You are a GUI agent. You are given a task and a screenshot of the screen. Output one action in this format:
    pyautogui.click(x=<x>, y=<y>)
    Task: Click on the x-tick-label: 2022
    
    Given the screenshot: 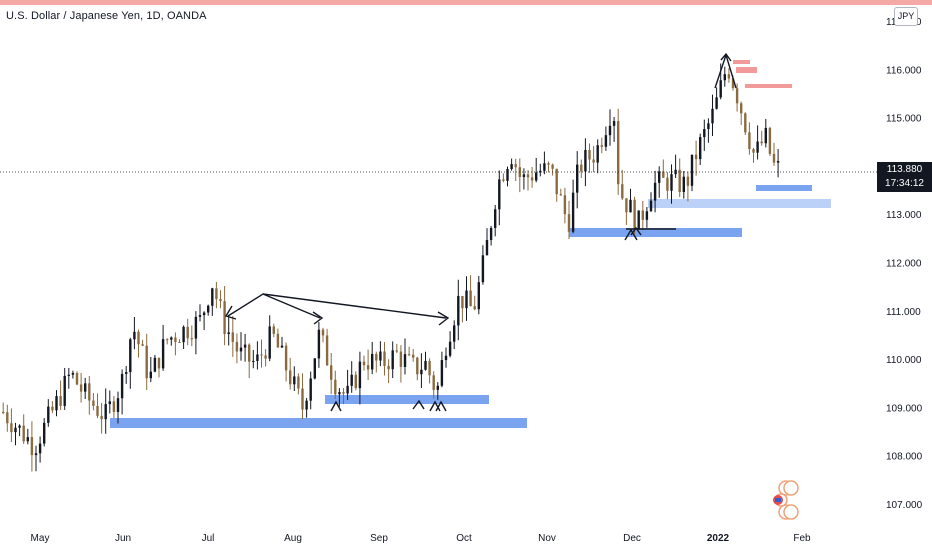 What is the action you would take?
    pyautogui.click(x=718, y=538)
    